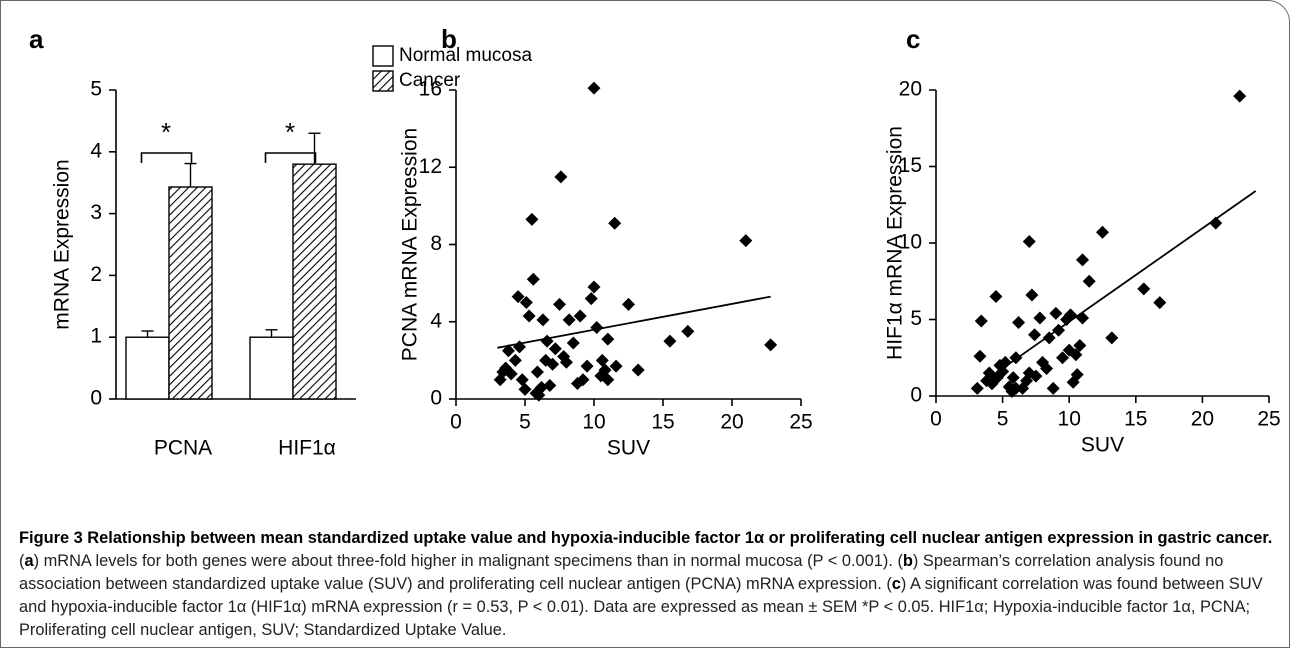 The image size is (1290, 648). Describe the element at coordinates (430, 166) in the screenshot. I see `y-tick-label: 12` at that location.